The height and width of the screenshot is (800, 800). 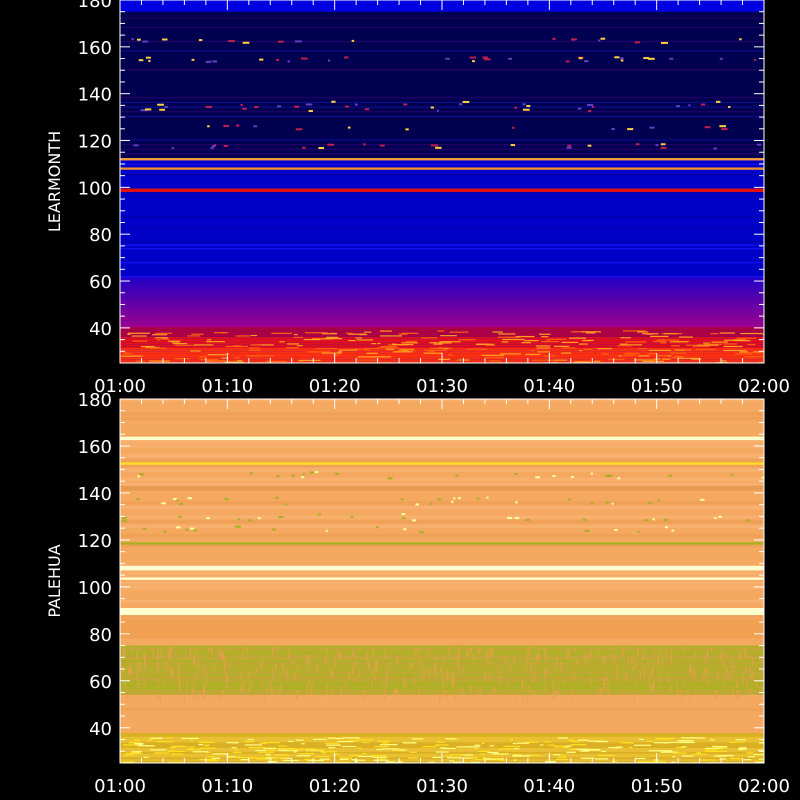 I want to click on green-row, so click(x=442, y=653).